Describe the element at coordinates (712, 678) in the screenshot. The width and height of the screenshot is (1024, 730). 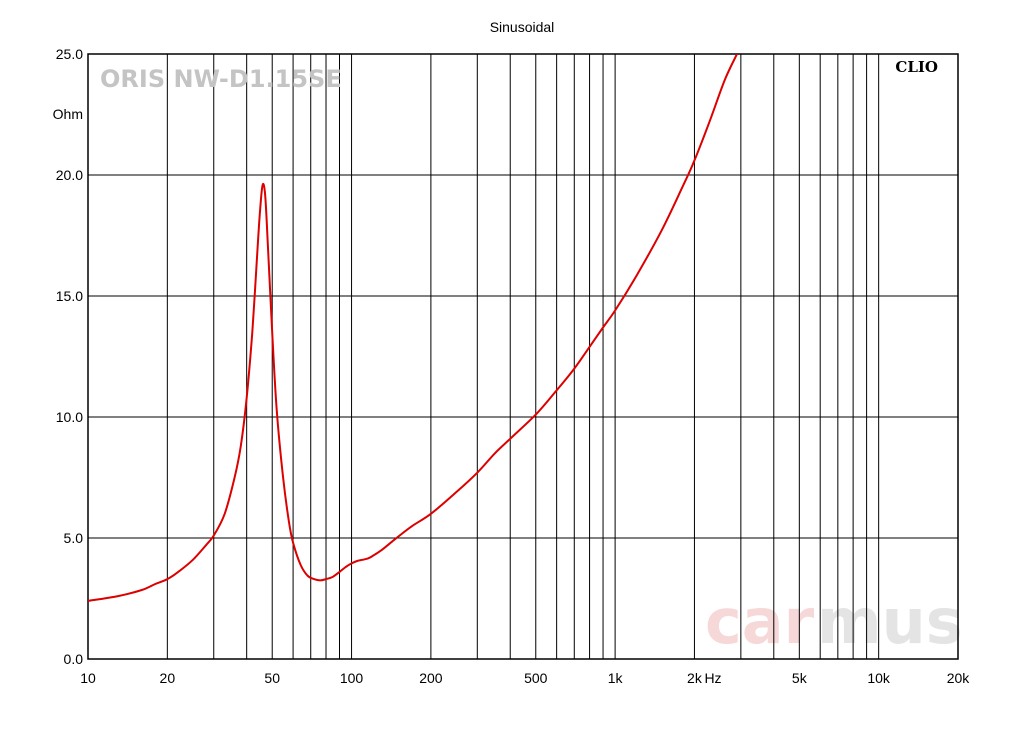
I see `x-unit-label: Hz` at that location.